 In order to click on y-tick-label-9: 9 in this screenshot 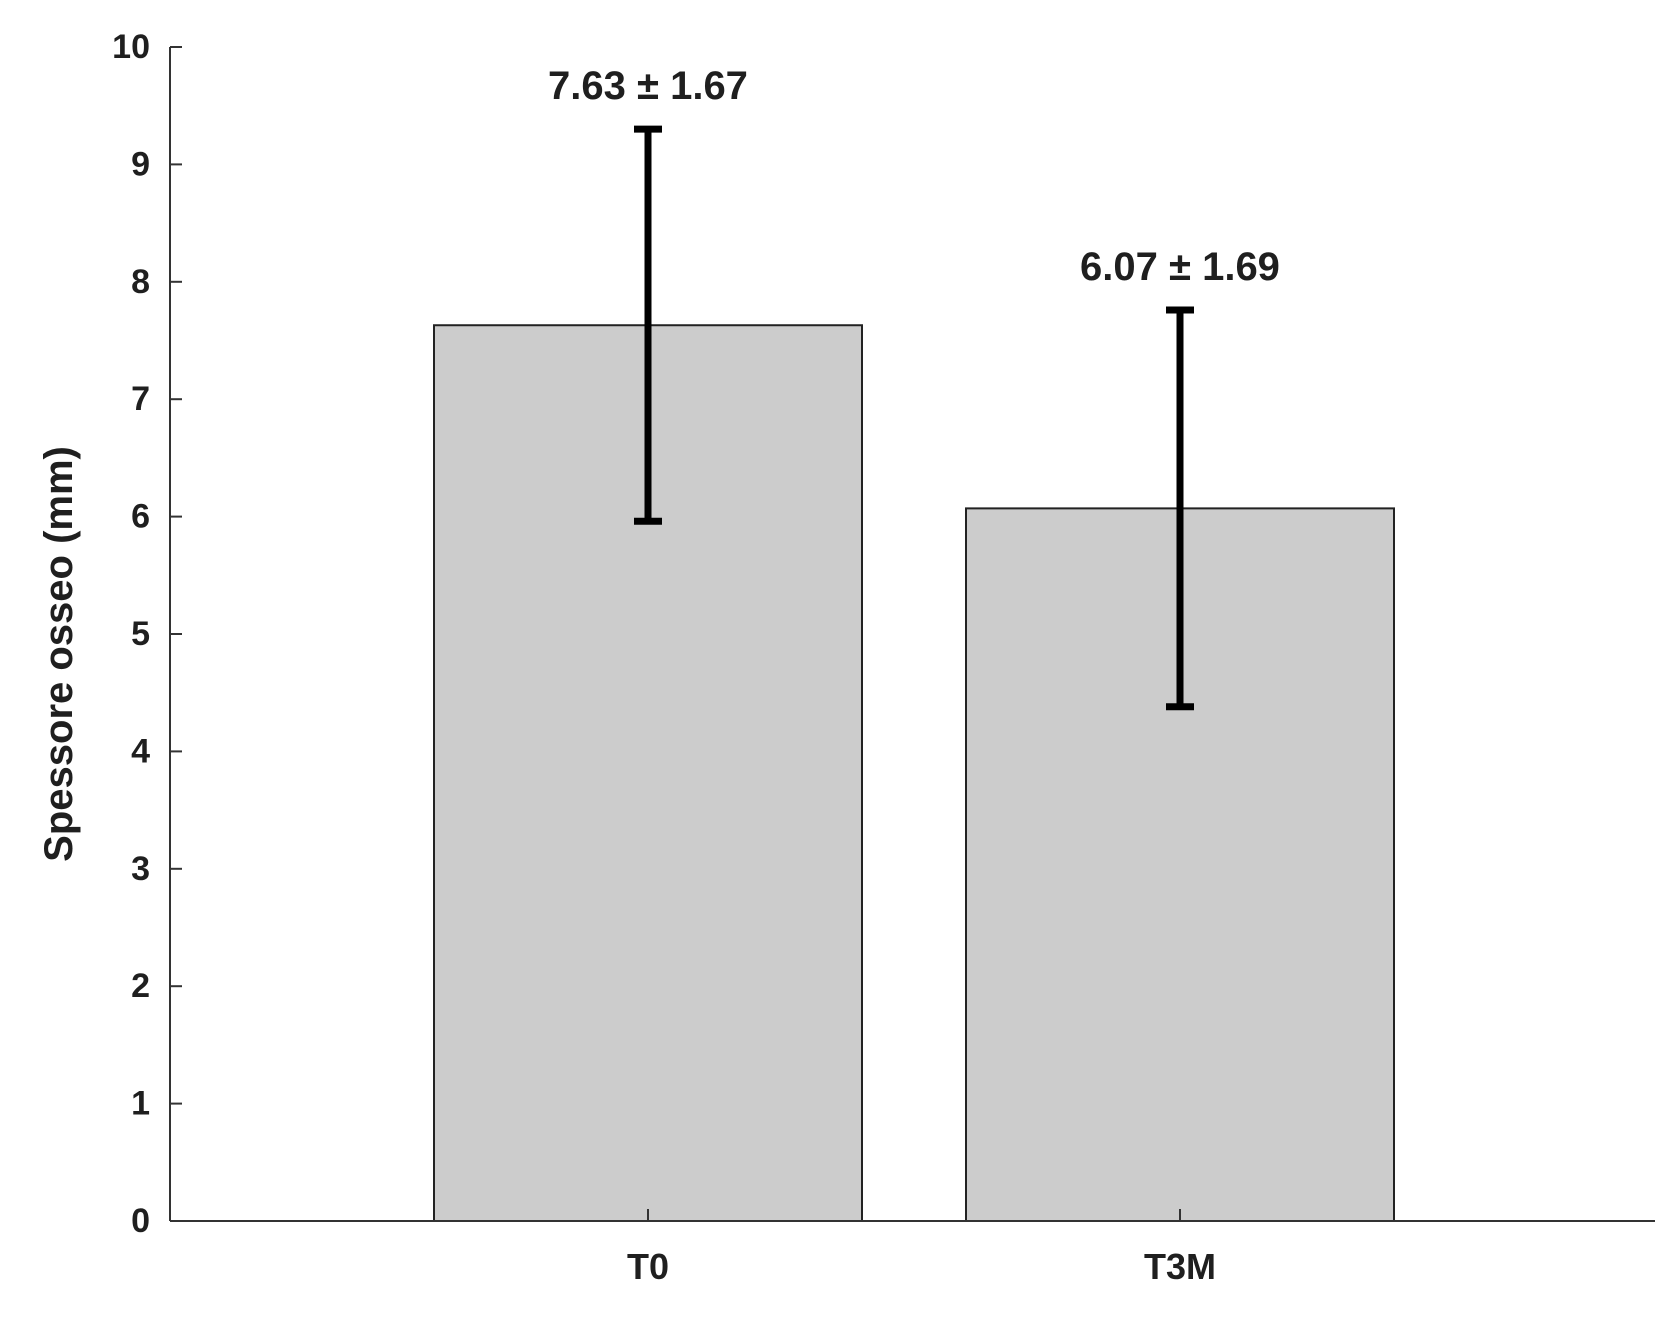, I will do `click(140, 164)`.